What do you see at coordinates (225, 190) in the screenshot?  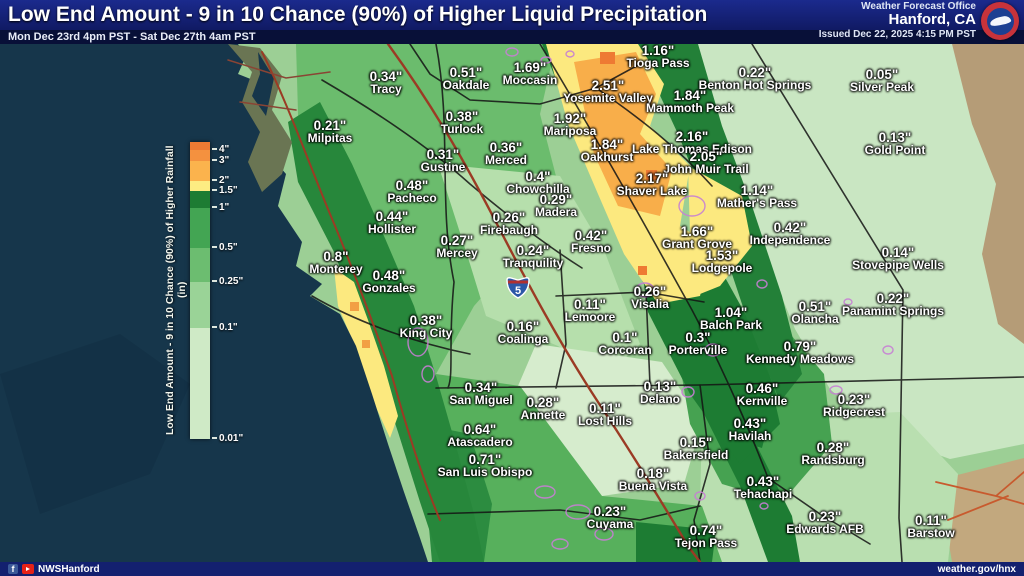 I see `legend-tick-label: 1.5"` at bounding box center [225, 190].